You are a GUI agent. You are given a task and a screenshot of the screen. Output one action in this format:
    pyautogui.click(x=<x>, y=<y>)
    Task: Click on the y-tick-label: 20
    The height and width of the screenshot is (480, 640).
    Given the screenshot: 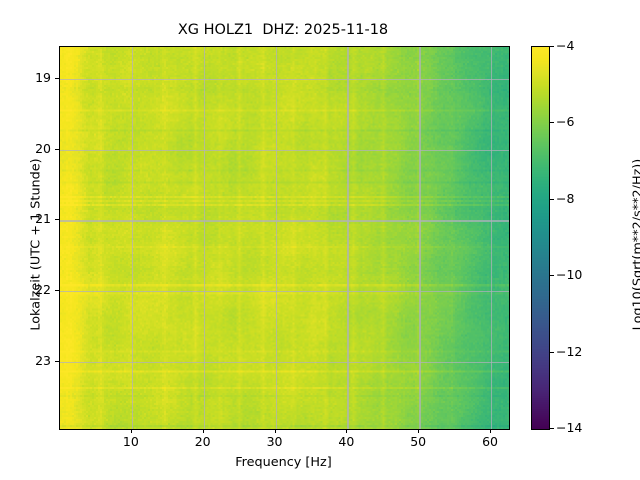 What is the action you would take?
    pyautogui.click(x=43, y=148)
    